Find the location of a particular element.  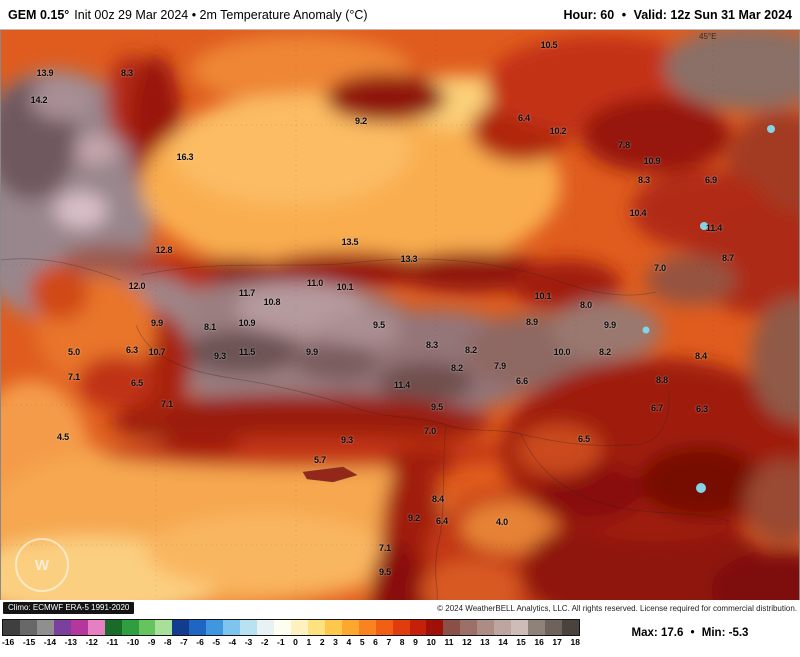

colorbar-tick: 4 is located at coordinates (349, 642).